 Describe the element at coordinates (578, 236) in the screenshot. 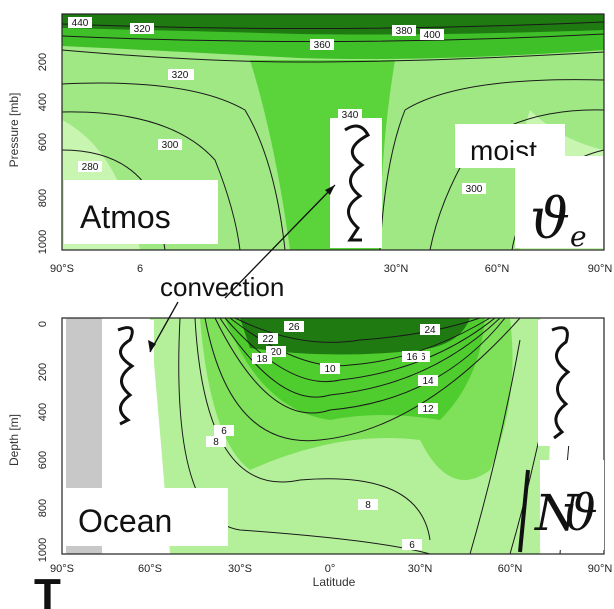

I see `theta-e-subscript: e` at that location.